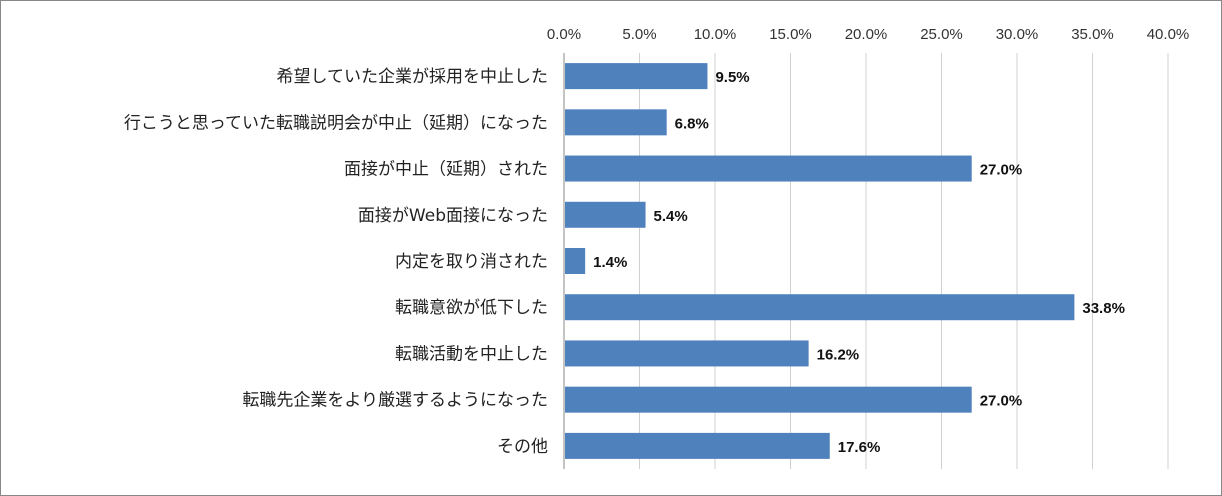 This screenshot has height=496, width=1222. What do you see at coordinates (395, 401) in the screenshot?
I see `category-label: 転職先企業をより厳選するようになった` at bounding box center [395, 401].